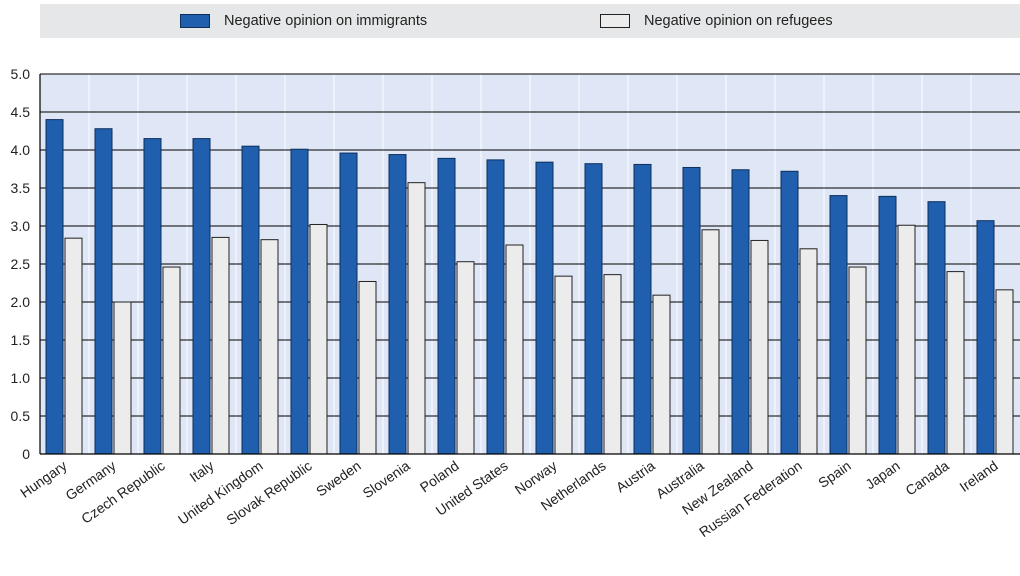 Image resolution: width=1020 pixels, height=576 pixels. Describe the element at coordinates (338, 478) in the screenshot. I see `x-tick-label: Sweden` at that location.